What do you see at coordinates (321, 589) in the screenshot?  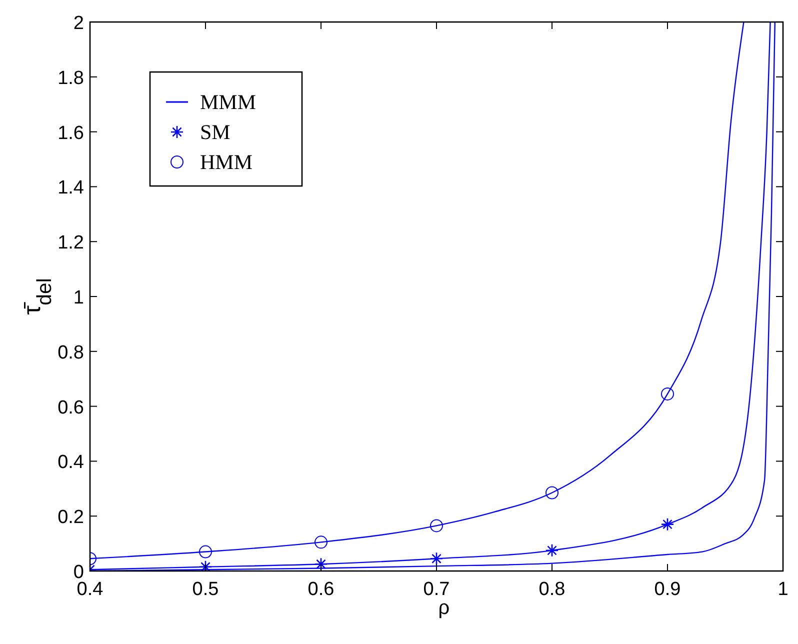 I see `x-tick-label: 0.6` at bounding box center [321, 589].